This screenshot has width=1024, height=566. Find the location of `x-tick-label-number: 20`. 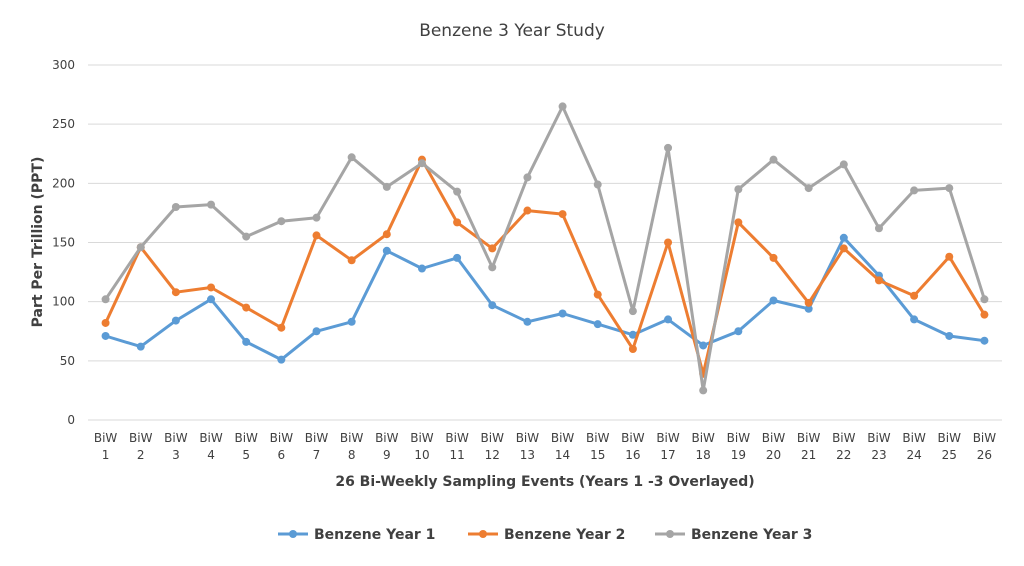

x-tick-label-number: 20 is located at coordinates (773, 455).